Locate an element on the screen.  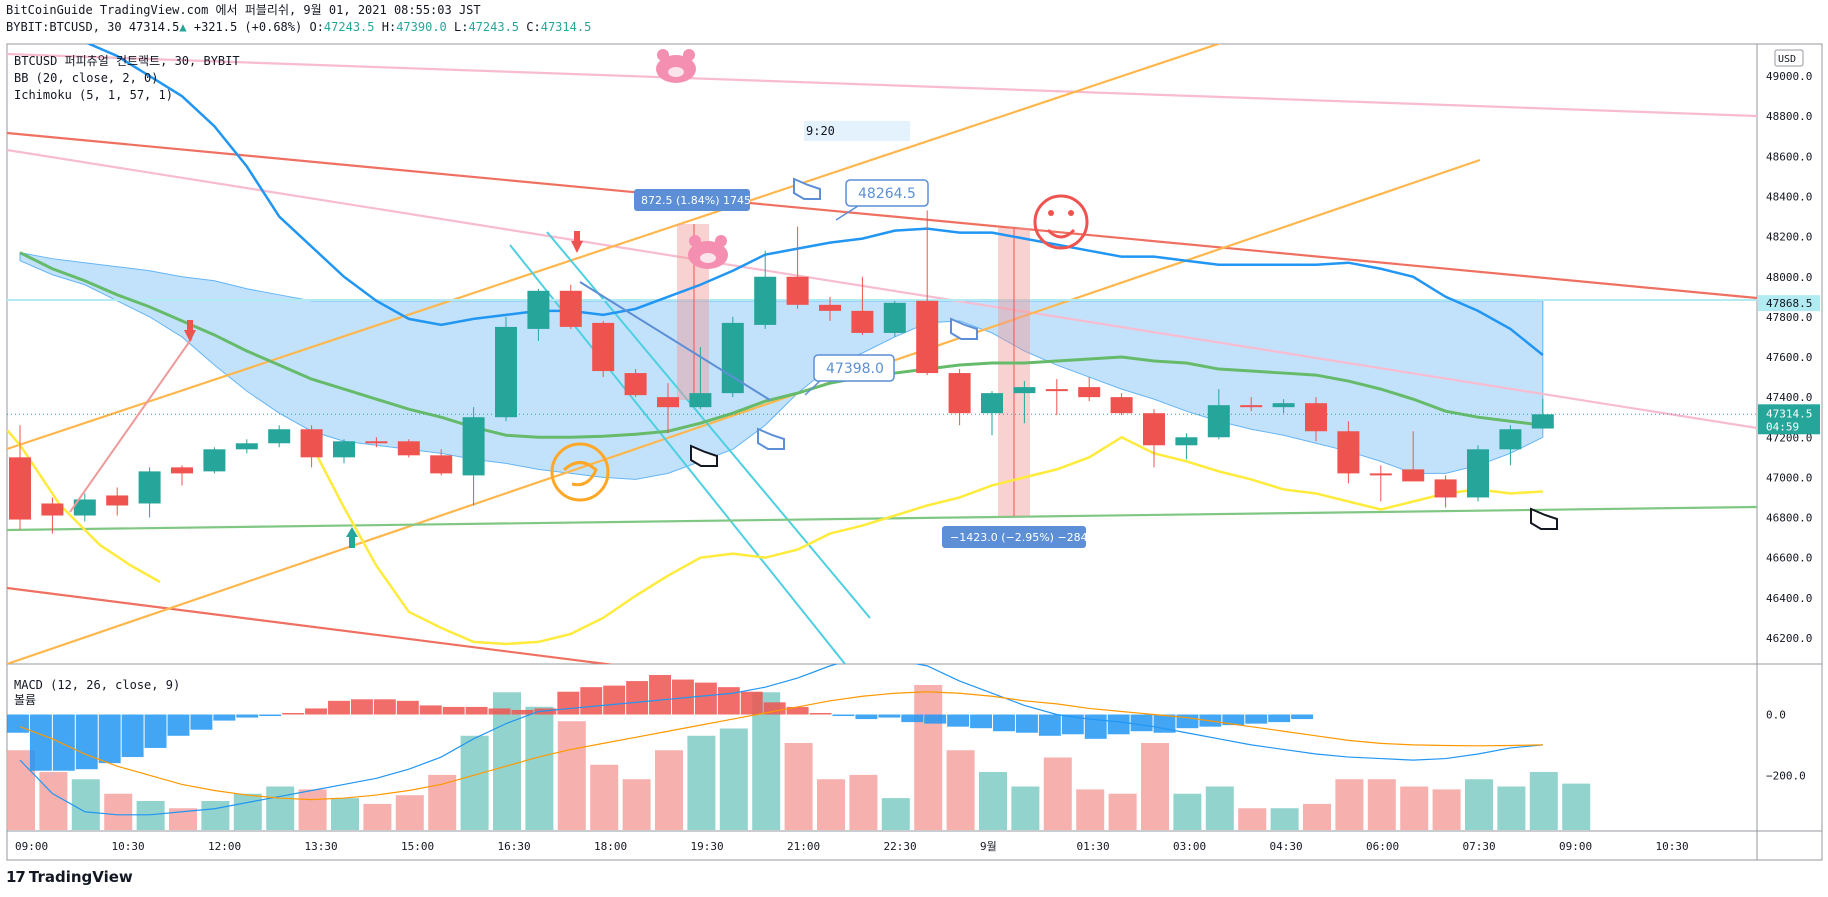
legend-macd: MACD (12, 26, close, 9) is located at coordinates (97, 685).